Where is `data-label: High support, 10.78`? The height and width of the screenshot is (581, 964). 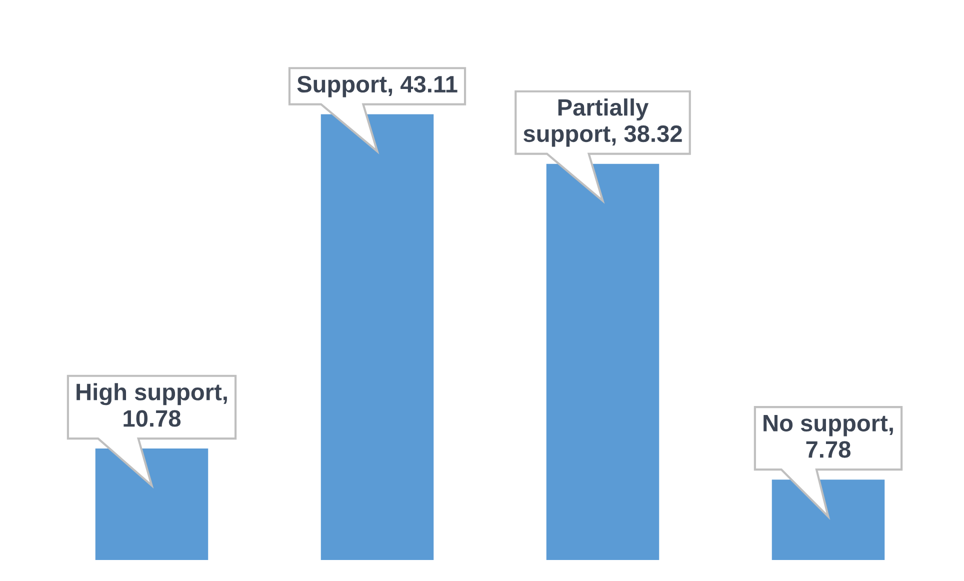 data-label: High support, 10.78 is located at coordinates (151, 405).